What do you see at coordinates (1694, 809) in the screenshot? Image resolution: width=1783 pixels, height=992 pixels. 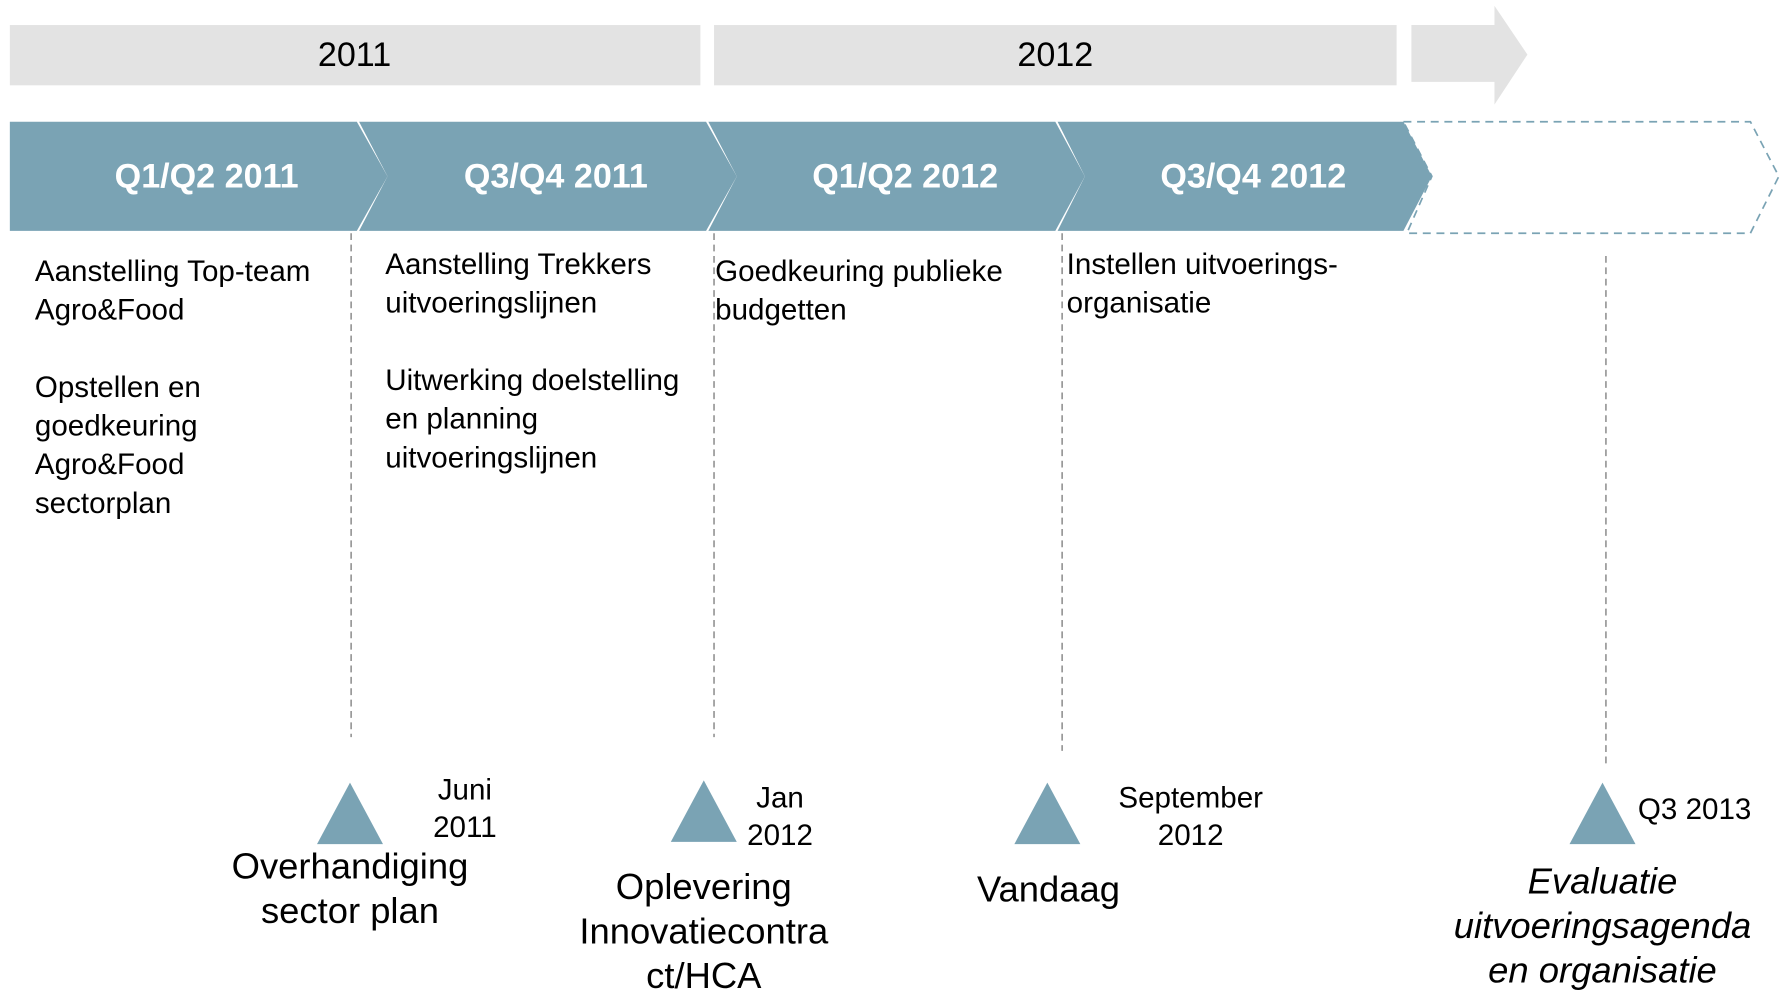 I see `milestone-date: Q3 2013` at bounding box center [1694, 809].